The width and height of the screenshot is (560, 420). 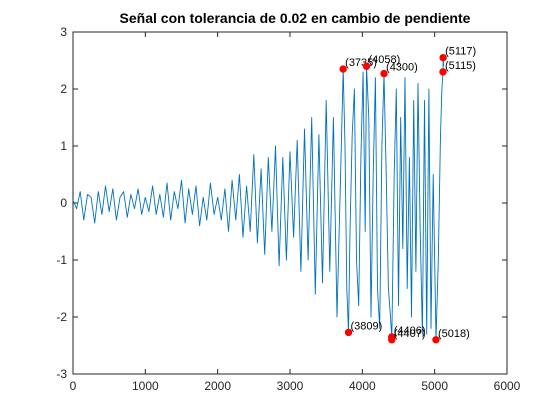 What do you see at coordinates (434, 386) in the screenshot?
I see `x-tick-label: 5000` at bounding box center [434, 386].